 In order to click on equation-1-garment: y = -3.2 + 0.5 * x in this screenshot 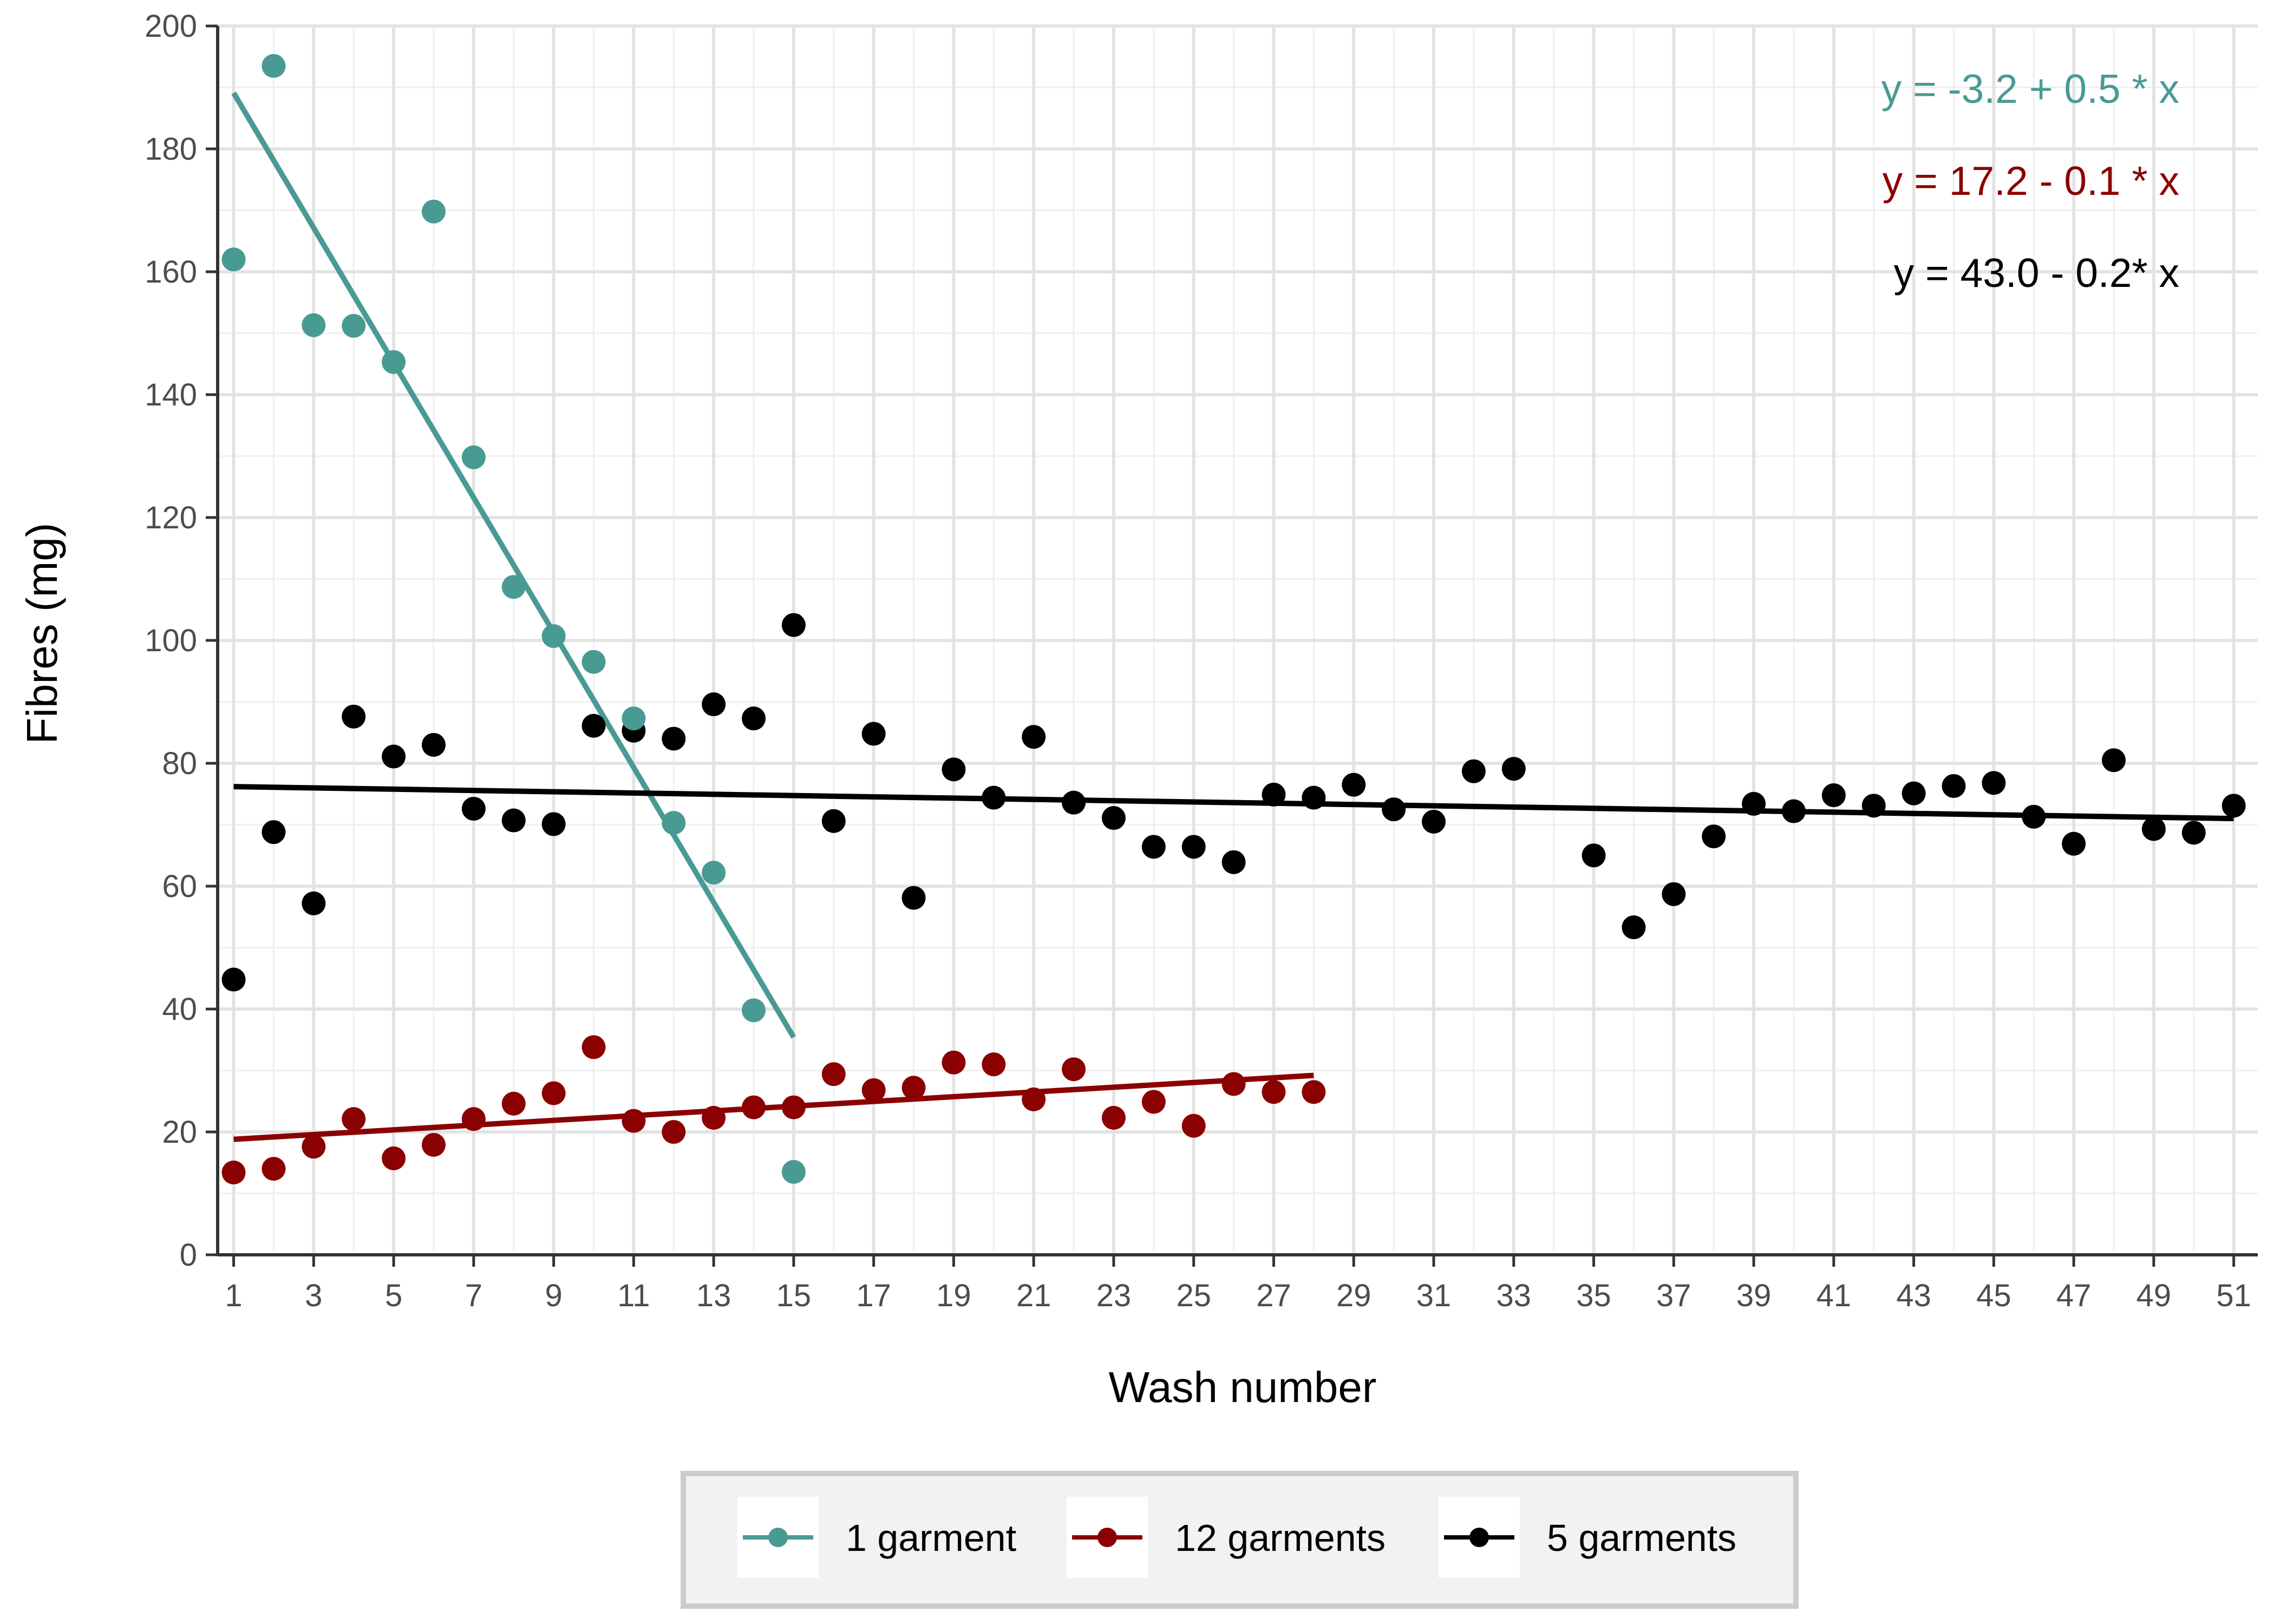, I will do `click(2030, 89)`.